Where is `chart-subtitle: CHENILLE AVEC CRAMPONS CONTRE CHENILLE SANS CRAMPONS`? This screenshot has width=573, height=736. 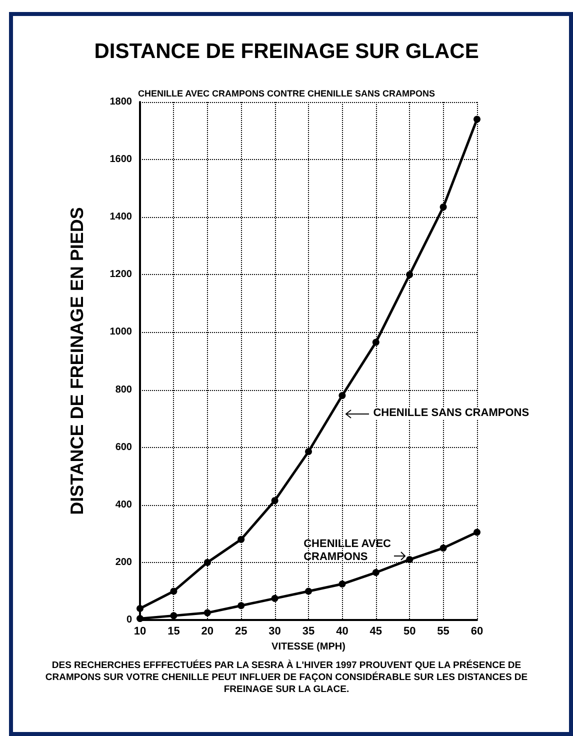
chart-subtitle: CHENILLE AVEC CRAMPONS CONTRE CHENILLE SANS CRAMPONS is located at coordinates (287, 93).